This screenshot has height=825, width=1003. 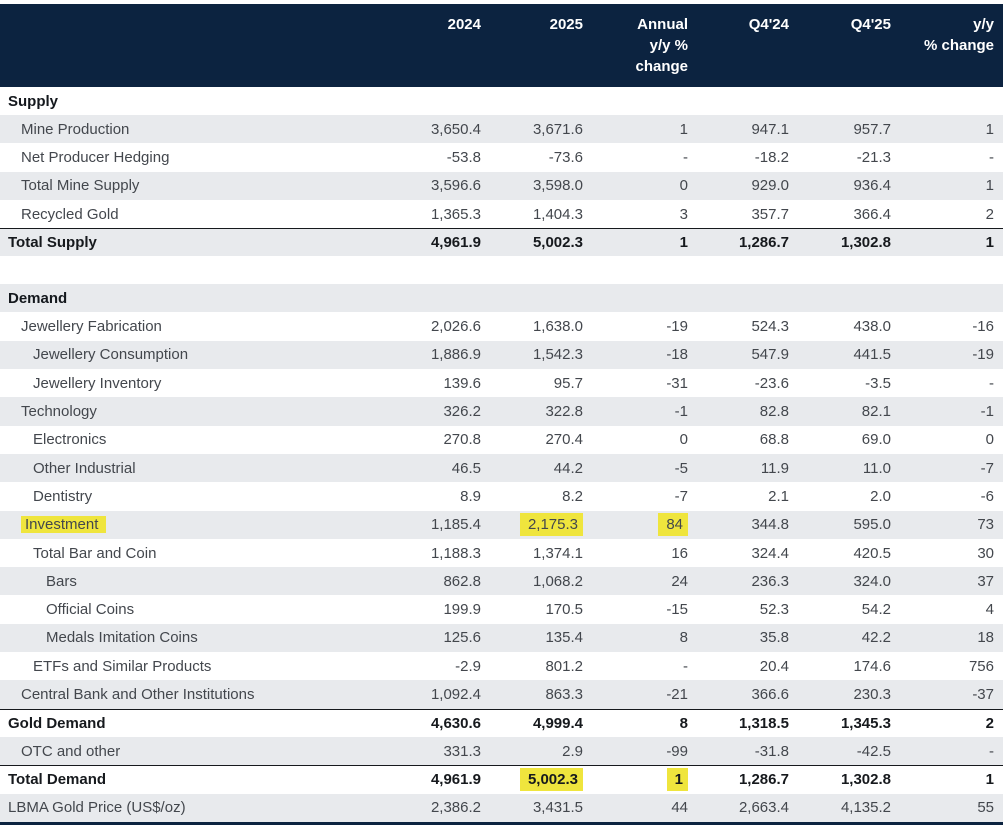 I want to click on row-label: Jewellery Inventory, so click(x=97, y=383).